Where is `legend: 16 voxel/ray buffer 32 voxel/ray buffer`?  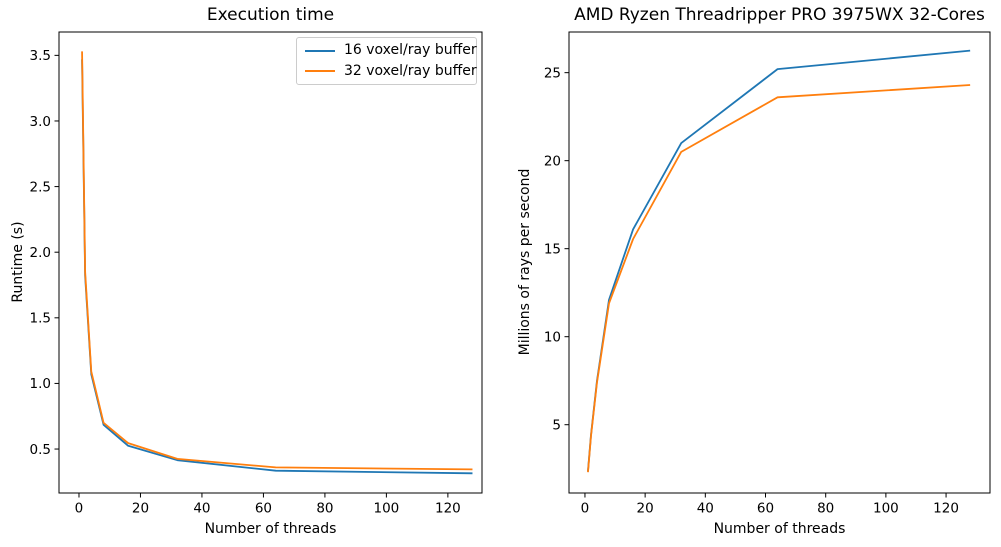 legend: 16 voxel/ray buffer 32 voxel/ray buffer is located at coordinates (386, 61).